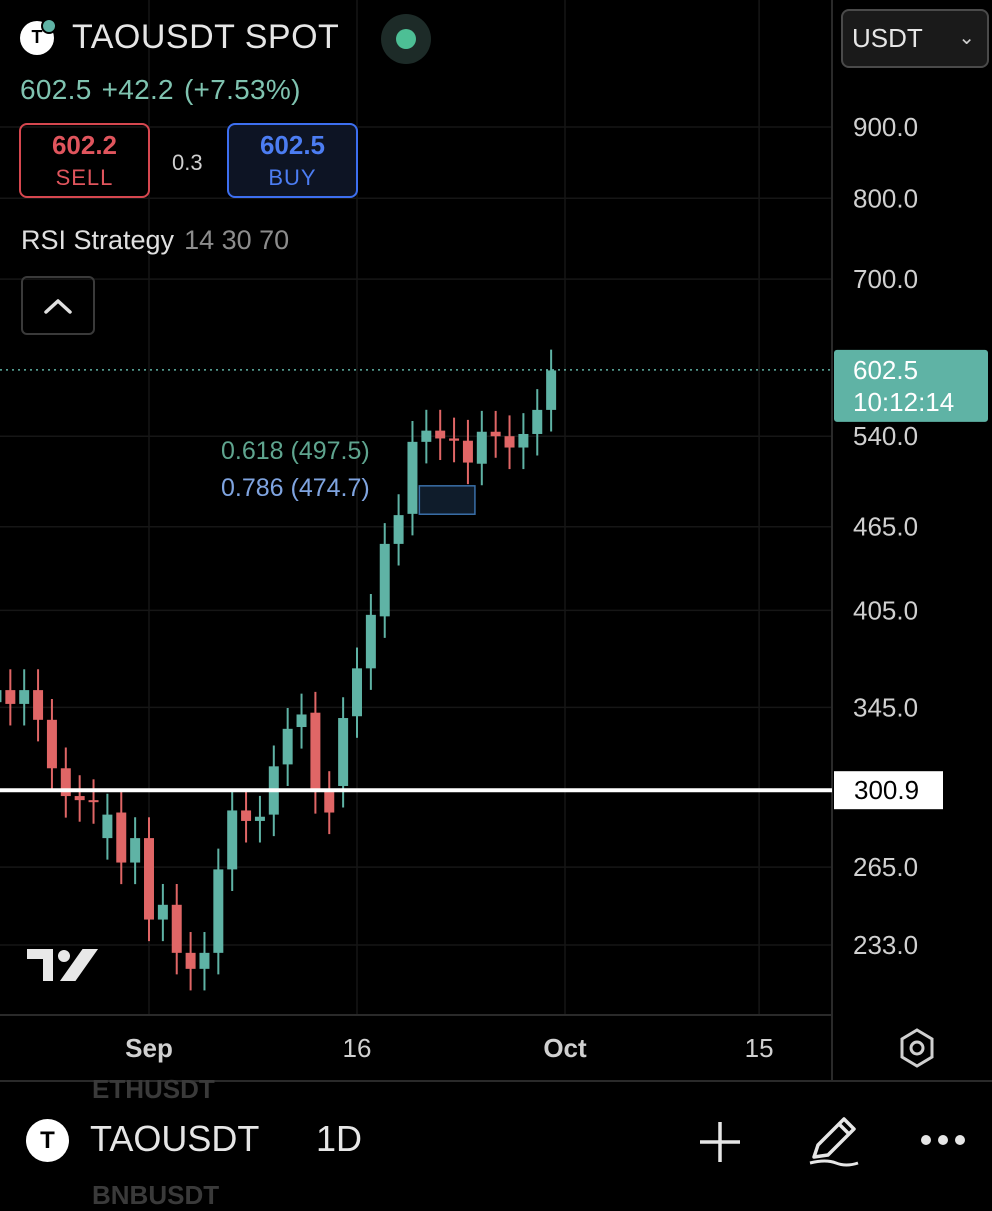 The height and width of the screenshot is (1211, 992). What do you see at coordinates (295, 451) in the screenshot?
I see `fib-618-label: 0.618 (497.5)` at bounding box center [295, 451].